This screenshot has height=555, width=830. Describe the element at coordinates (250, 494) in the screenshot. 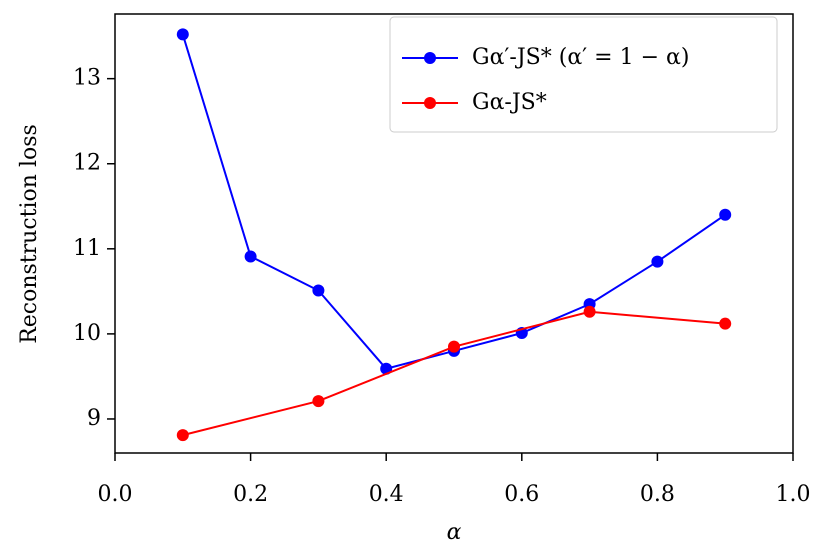

I see `x-tick-label: 0.2` at that location.